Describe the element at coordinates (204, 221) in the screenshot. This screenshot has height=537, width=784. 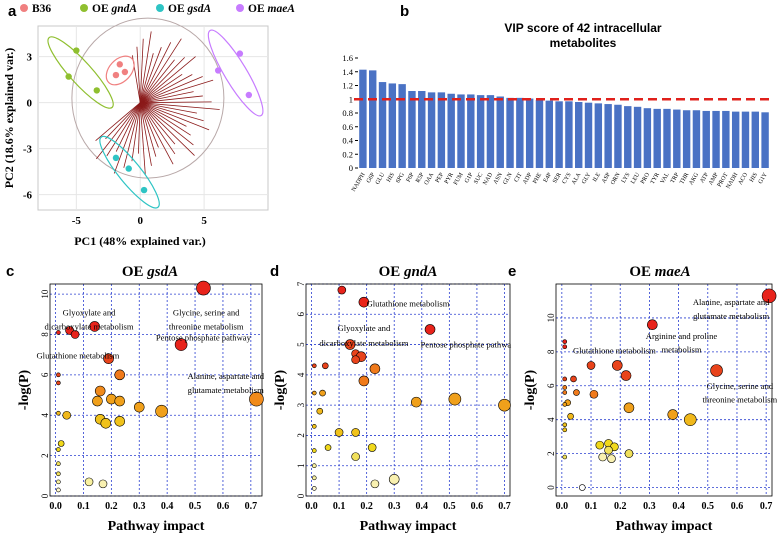
I see `pca-xtick-label: 5` at that location.